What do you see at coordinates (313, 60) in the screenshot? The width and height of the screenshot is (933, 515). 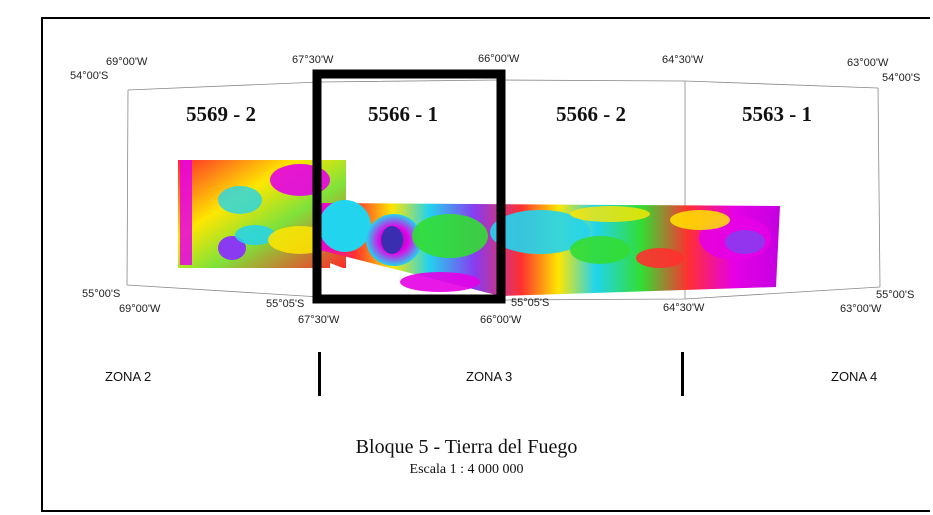 I see `top-lon-6730: 67°30'W` at bounding box center [313, 60].